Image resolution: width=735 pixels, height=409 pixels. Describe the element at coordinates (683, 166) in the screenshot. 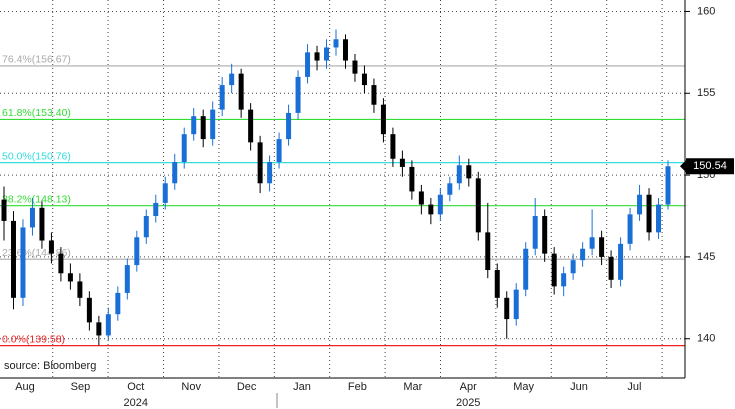

I see `last-price-pointer` at that location.